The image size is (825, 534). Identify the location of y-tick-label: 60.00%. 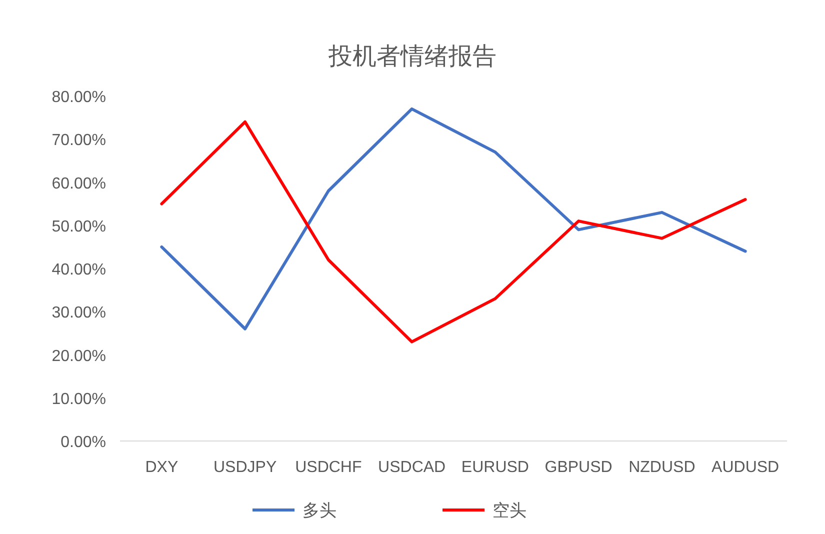
(79, 183).